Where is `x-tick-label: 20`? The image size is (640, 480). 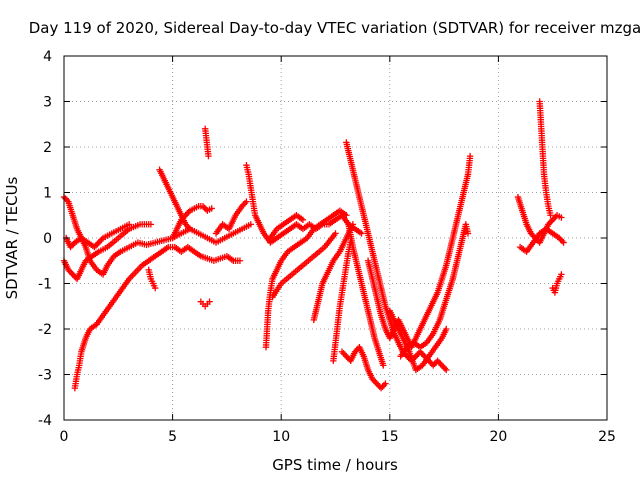 x-tick-label: 20 is located at coordinates (498, 437).